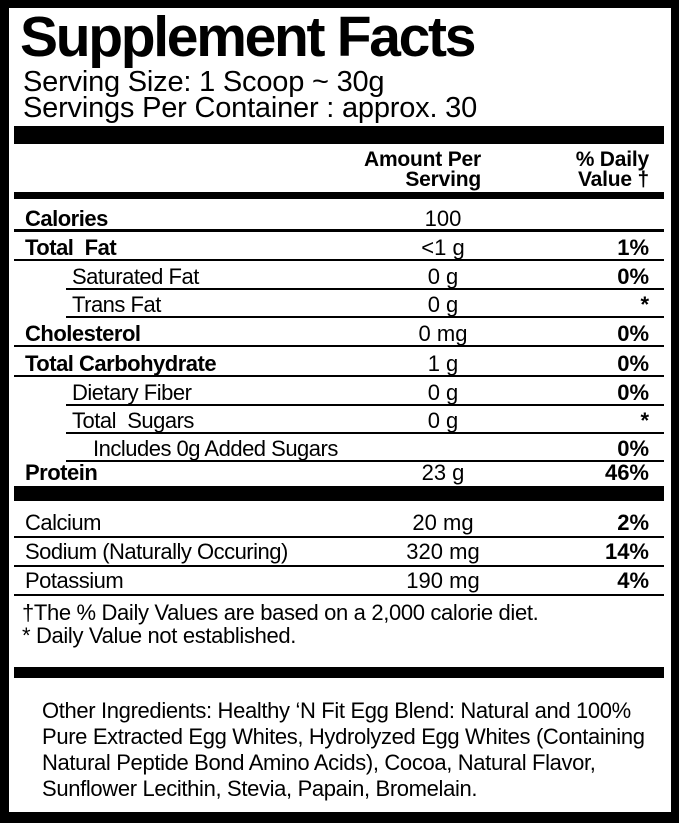 This screenshot has height=823, width=679. Describe the element at coordinates (443, 218) in the screenshot. I see `nutrient-amount: 100` at that location.